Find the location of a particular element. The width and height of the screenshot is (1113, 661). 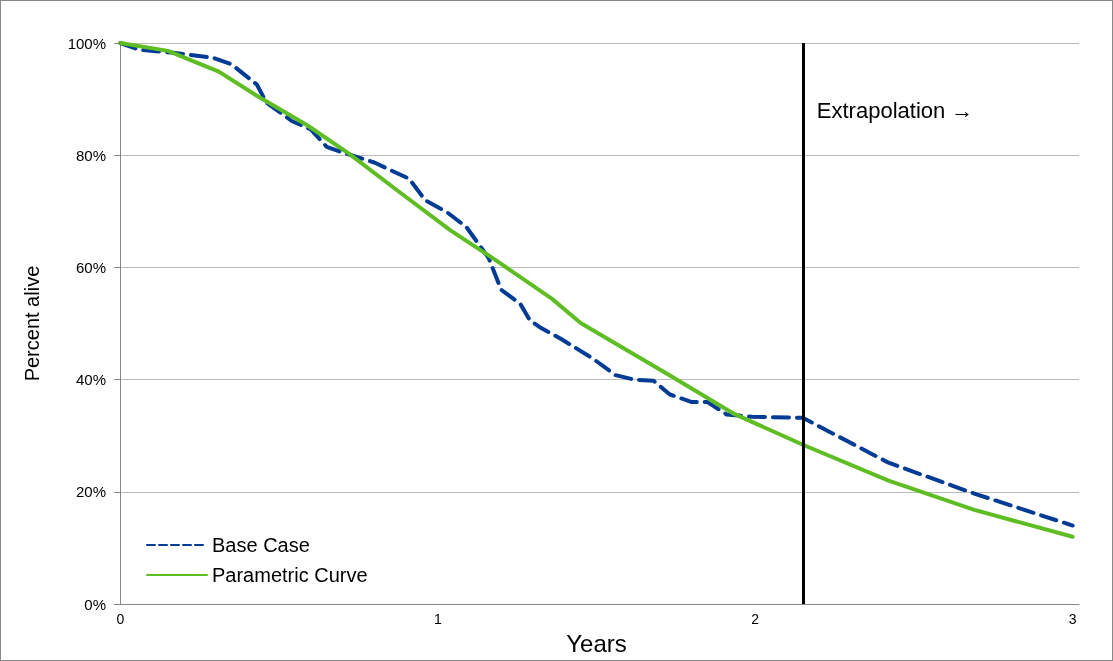

x-axis-title: Years is located at coordinates (596, 643).